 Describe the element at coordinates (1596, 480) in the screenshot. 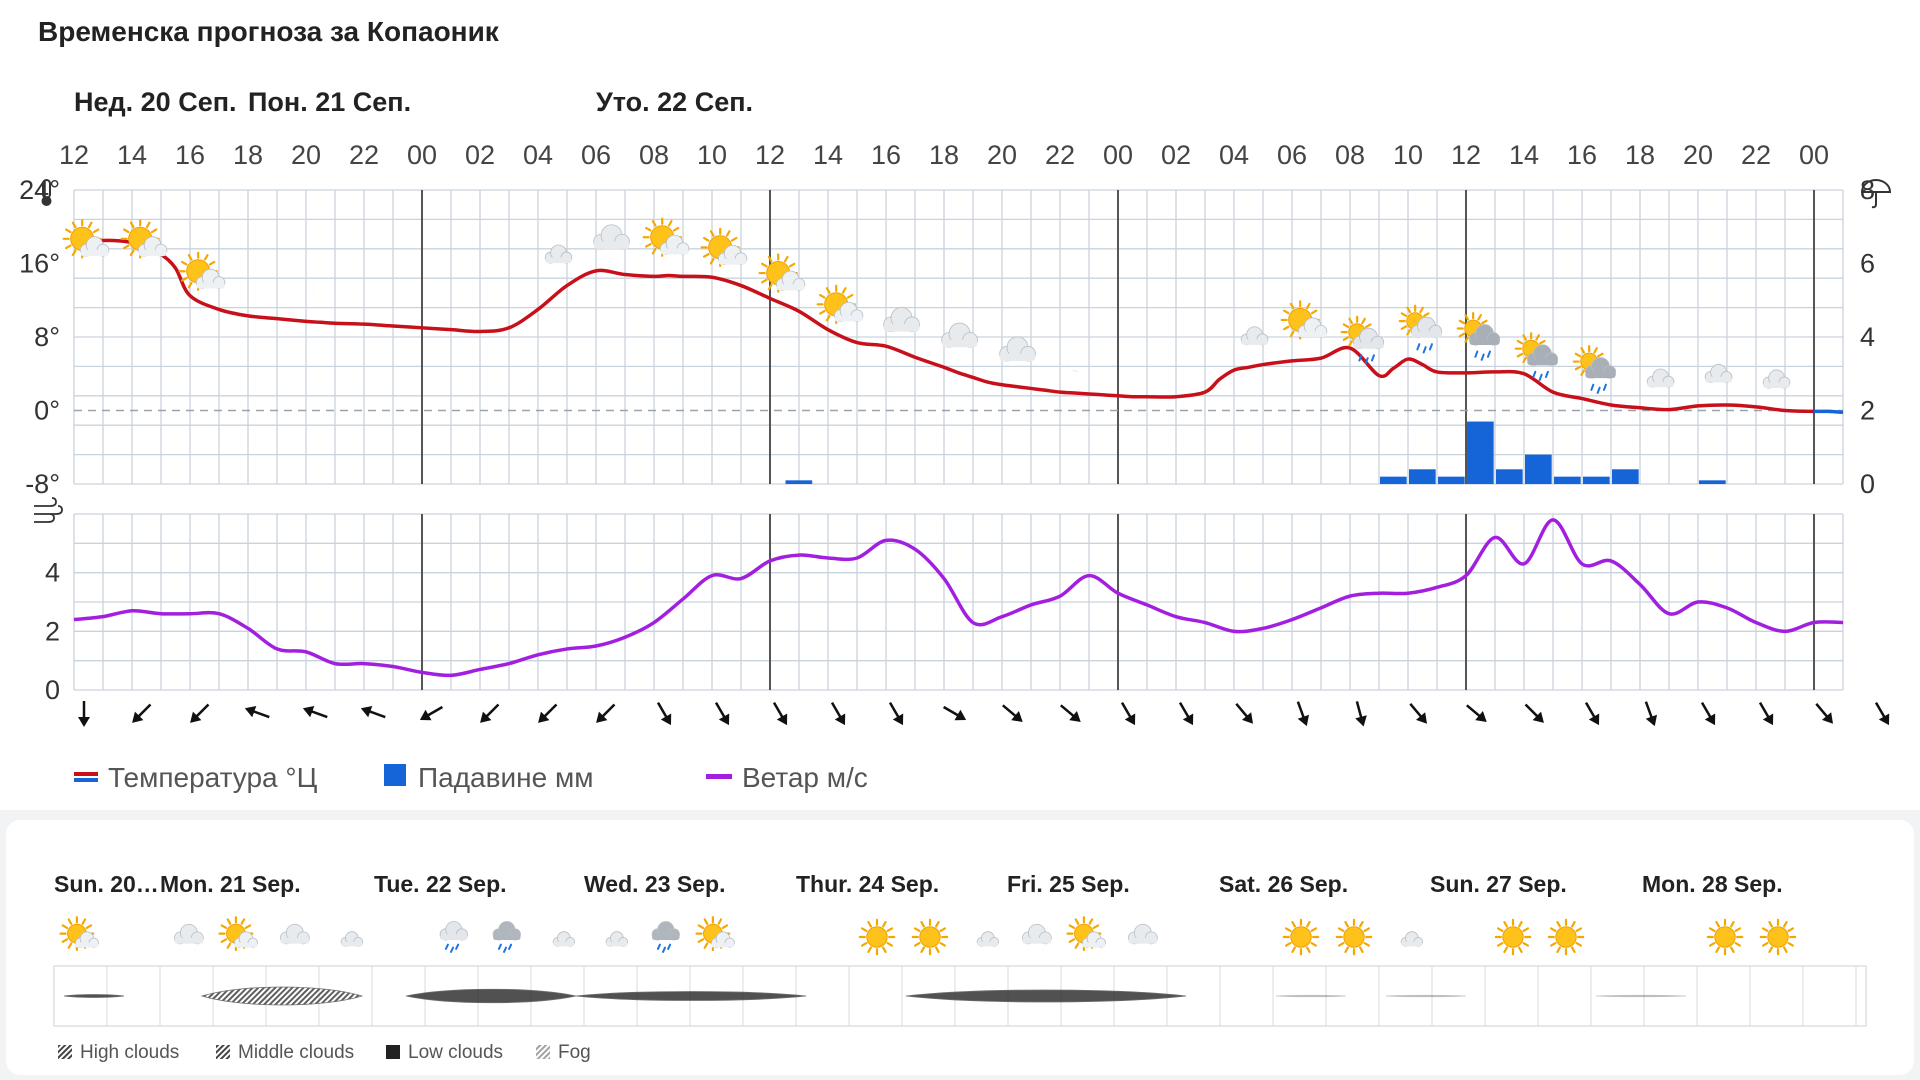

I see `precip-bar` at that location.